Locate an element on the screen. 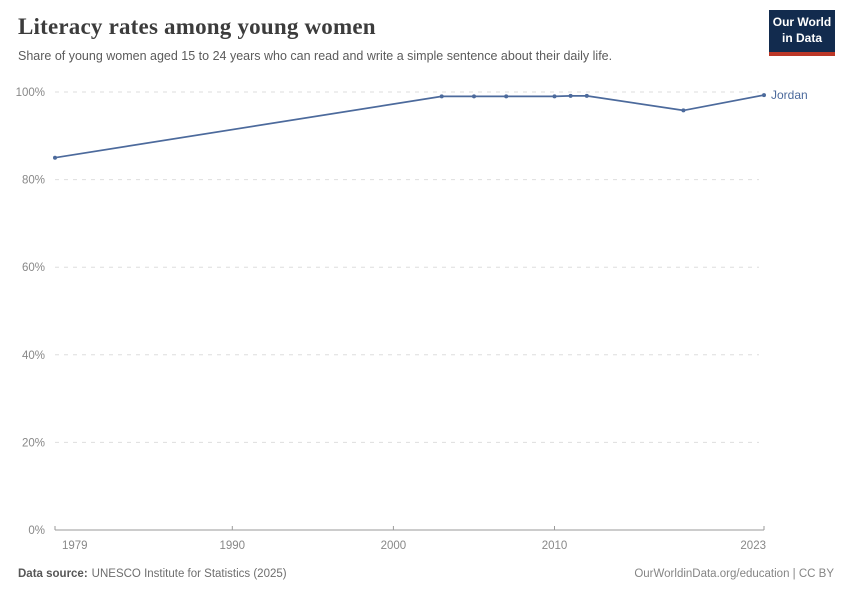 Image resolution: width=850 pixels, height=605 pixels. x-tick-label: 1990 is located at coordinates (233, 546).